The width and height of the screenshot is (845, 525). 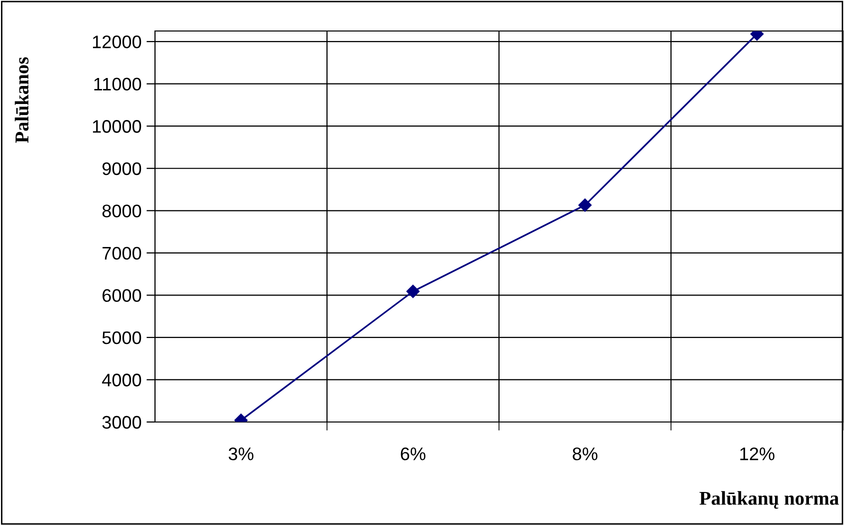 I want to click on y-axis-title: Palūkanos, so click(x=21, y=100).